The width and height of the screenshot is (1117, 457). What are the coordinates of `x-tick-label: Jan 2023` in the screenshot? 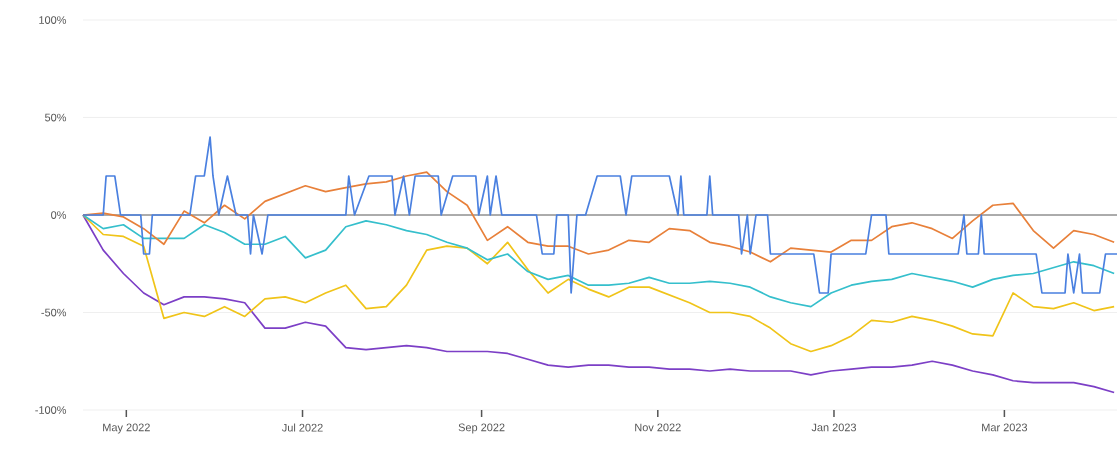 It's located at (834, 427).